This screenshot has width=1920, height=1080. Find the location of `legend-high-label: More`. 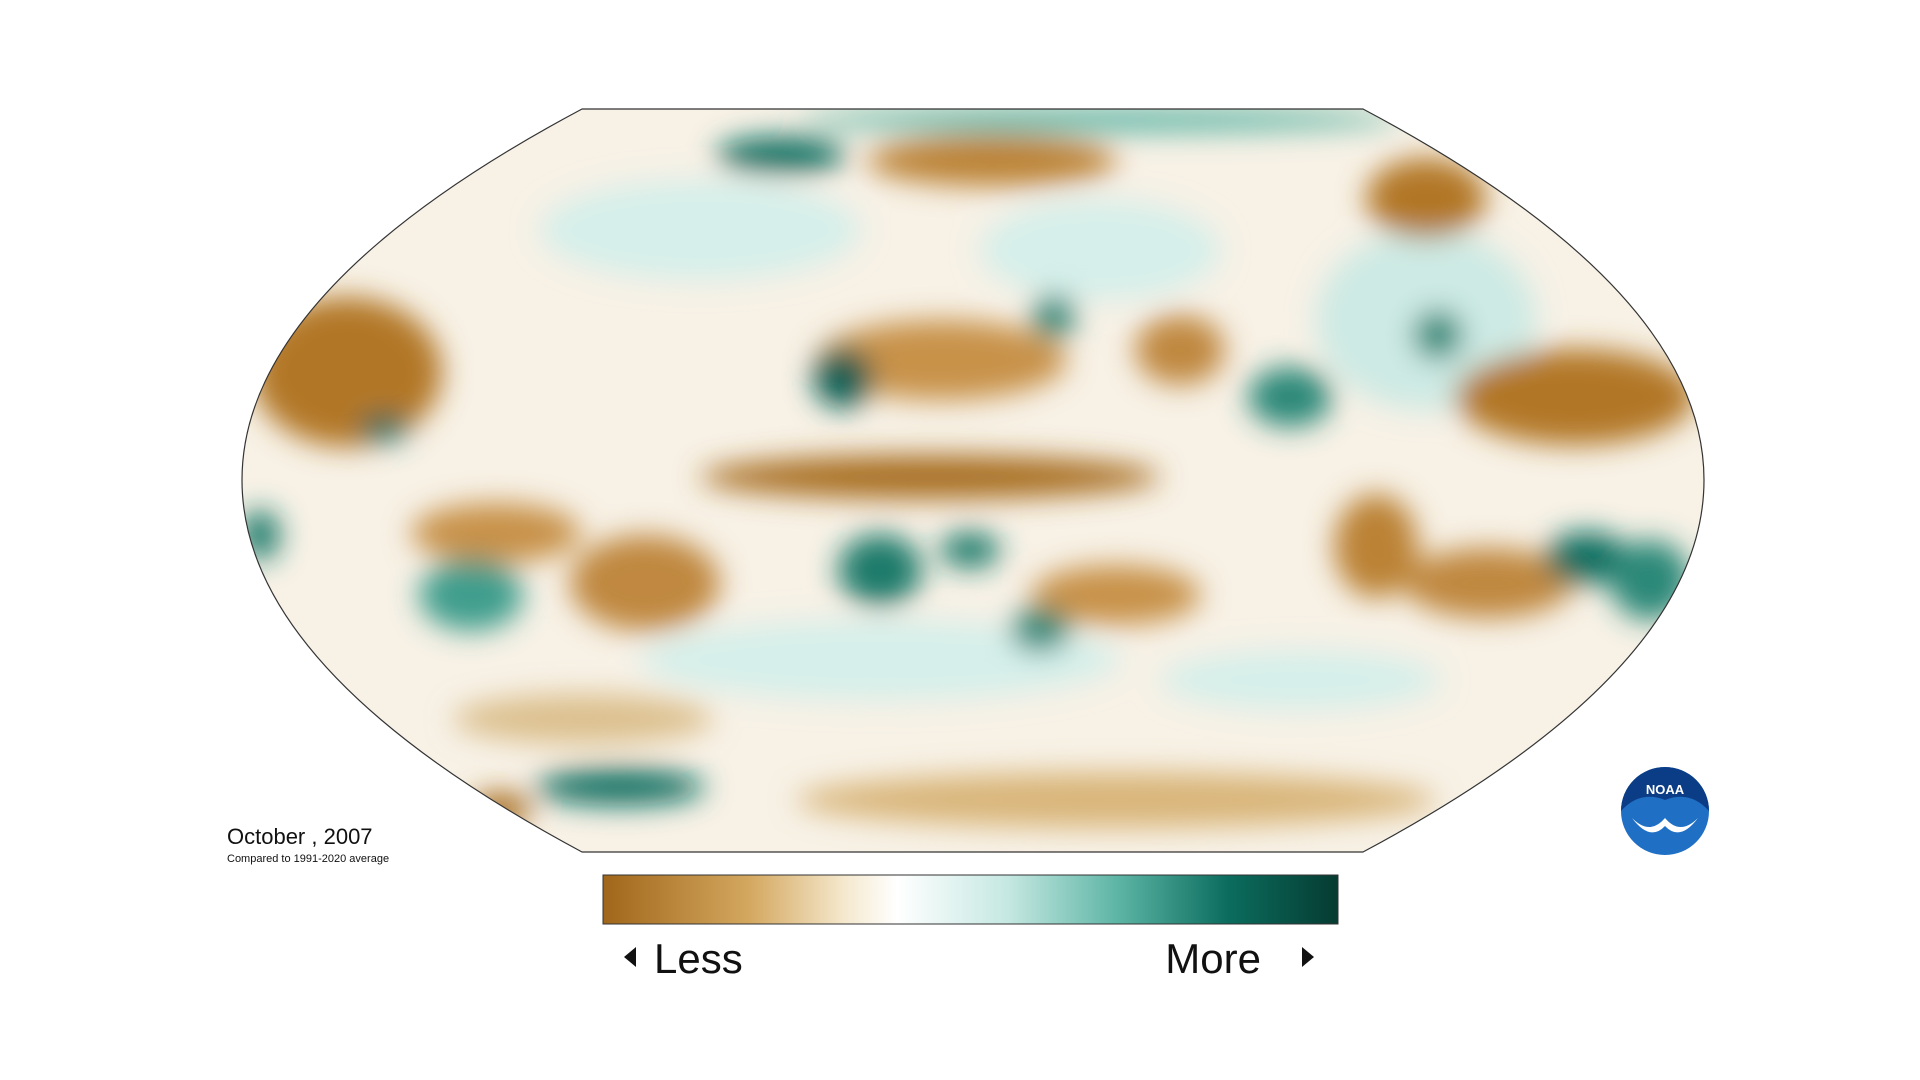

legend-high-label: More is located at coordinates (1213, 958).